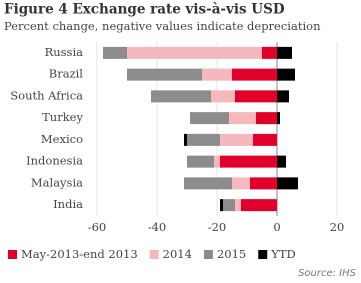 The height and width of the screenshot is (283, 361). Describe the element at coordinates (144, 10) in the screenshot. I see `chart-title: Figure 4 Exchange rate vis-à-vis USD` at that location.